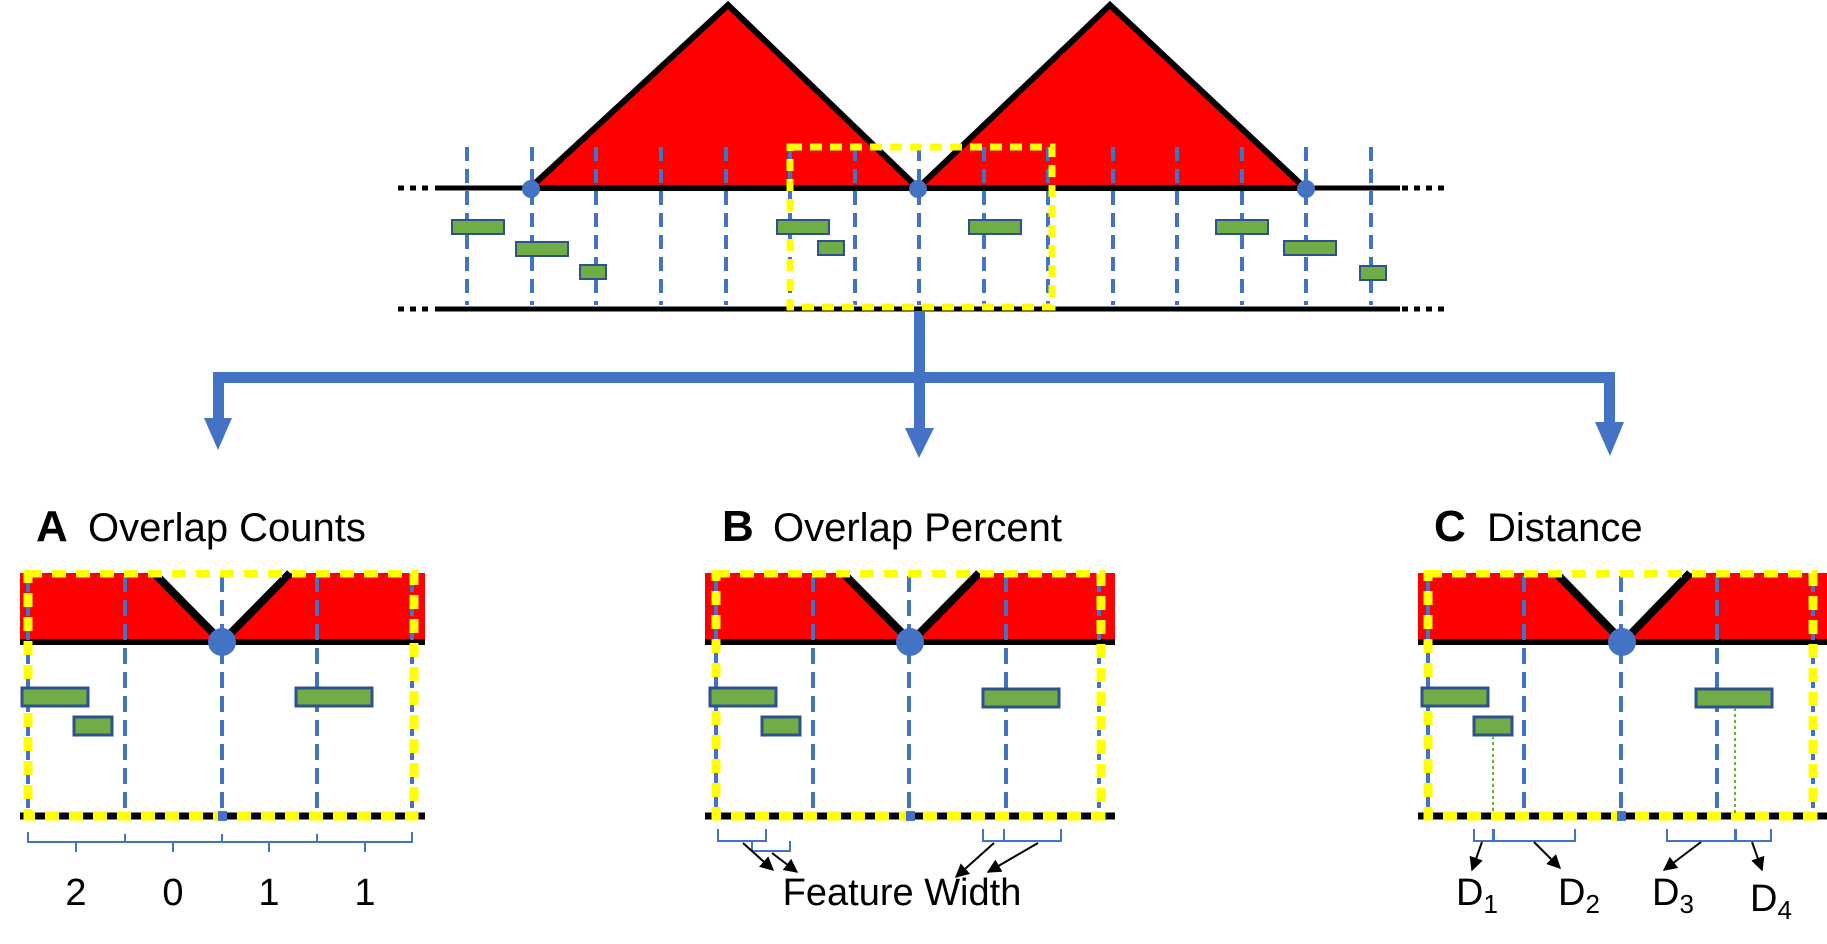 This screenshot has width=1827, height=944. What do you see at coordinates (227, 528) in the screenshot?
I see `panel-a-title: Overlap Counts` at bounding box center [227, 528].